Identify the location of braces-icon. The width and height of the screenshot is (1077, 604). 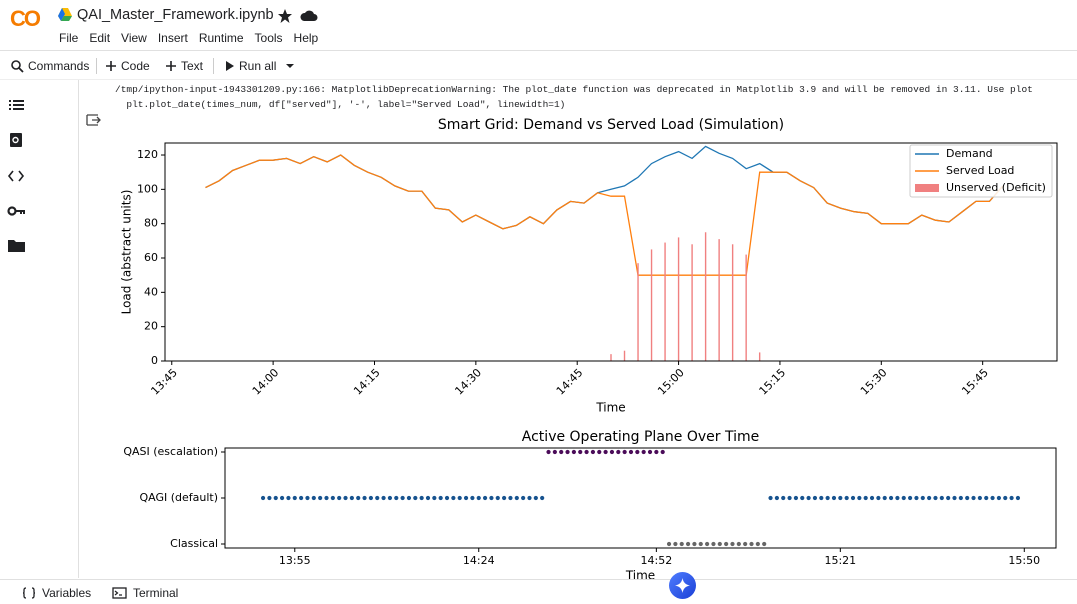
(29, 593).